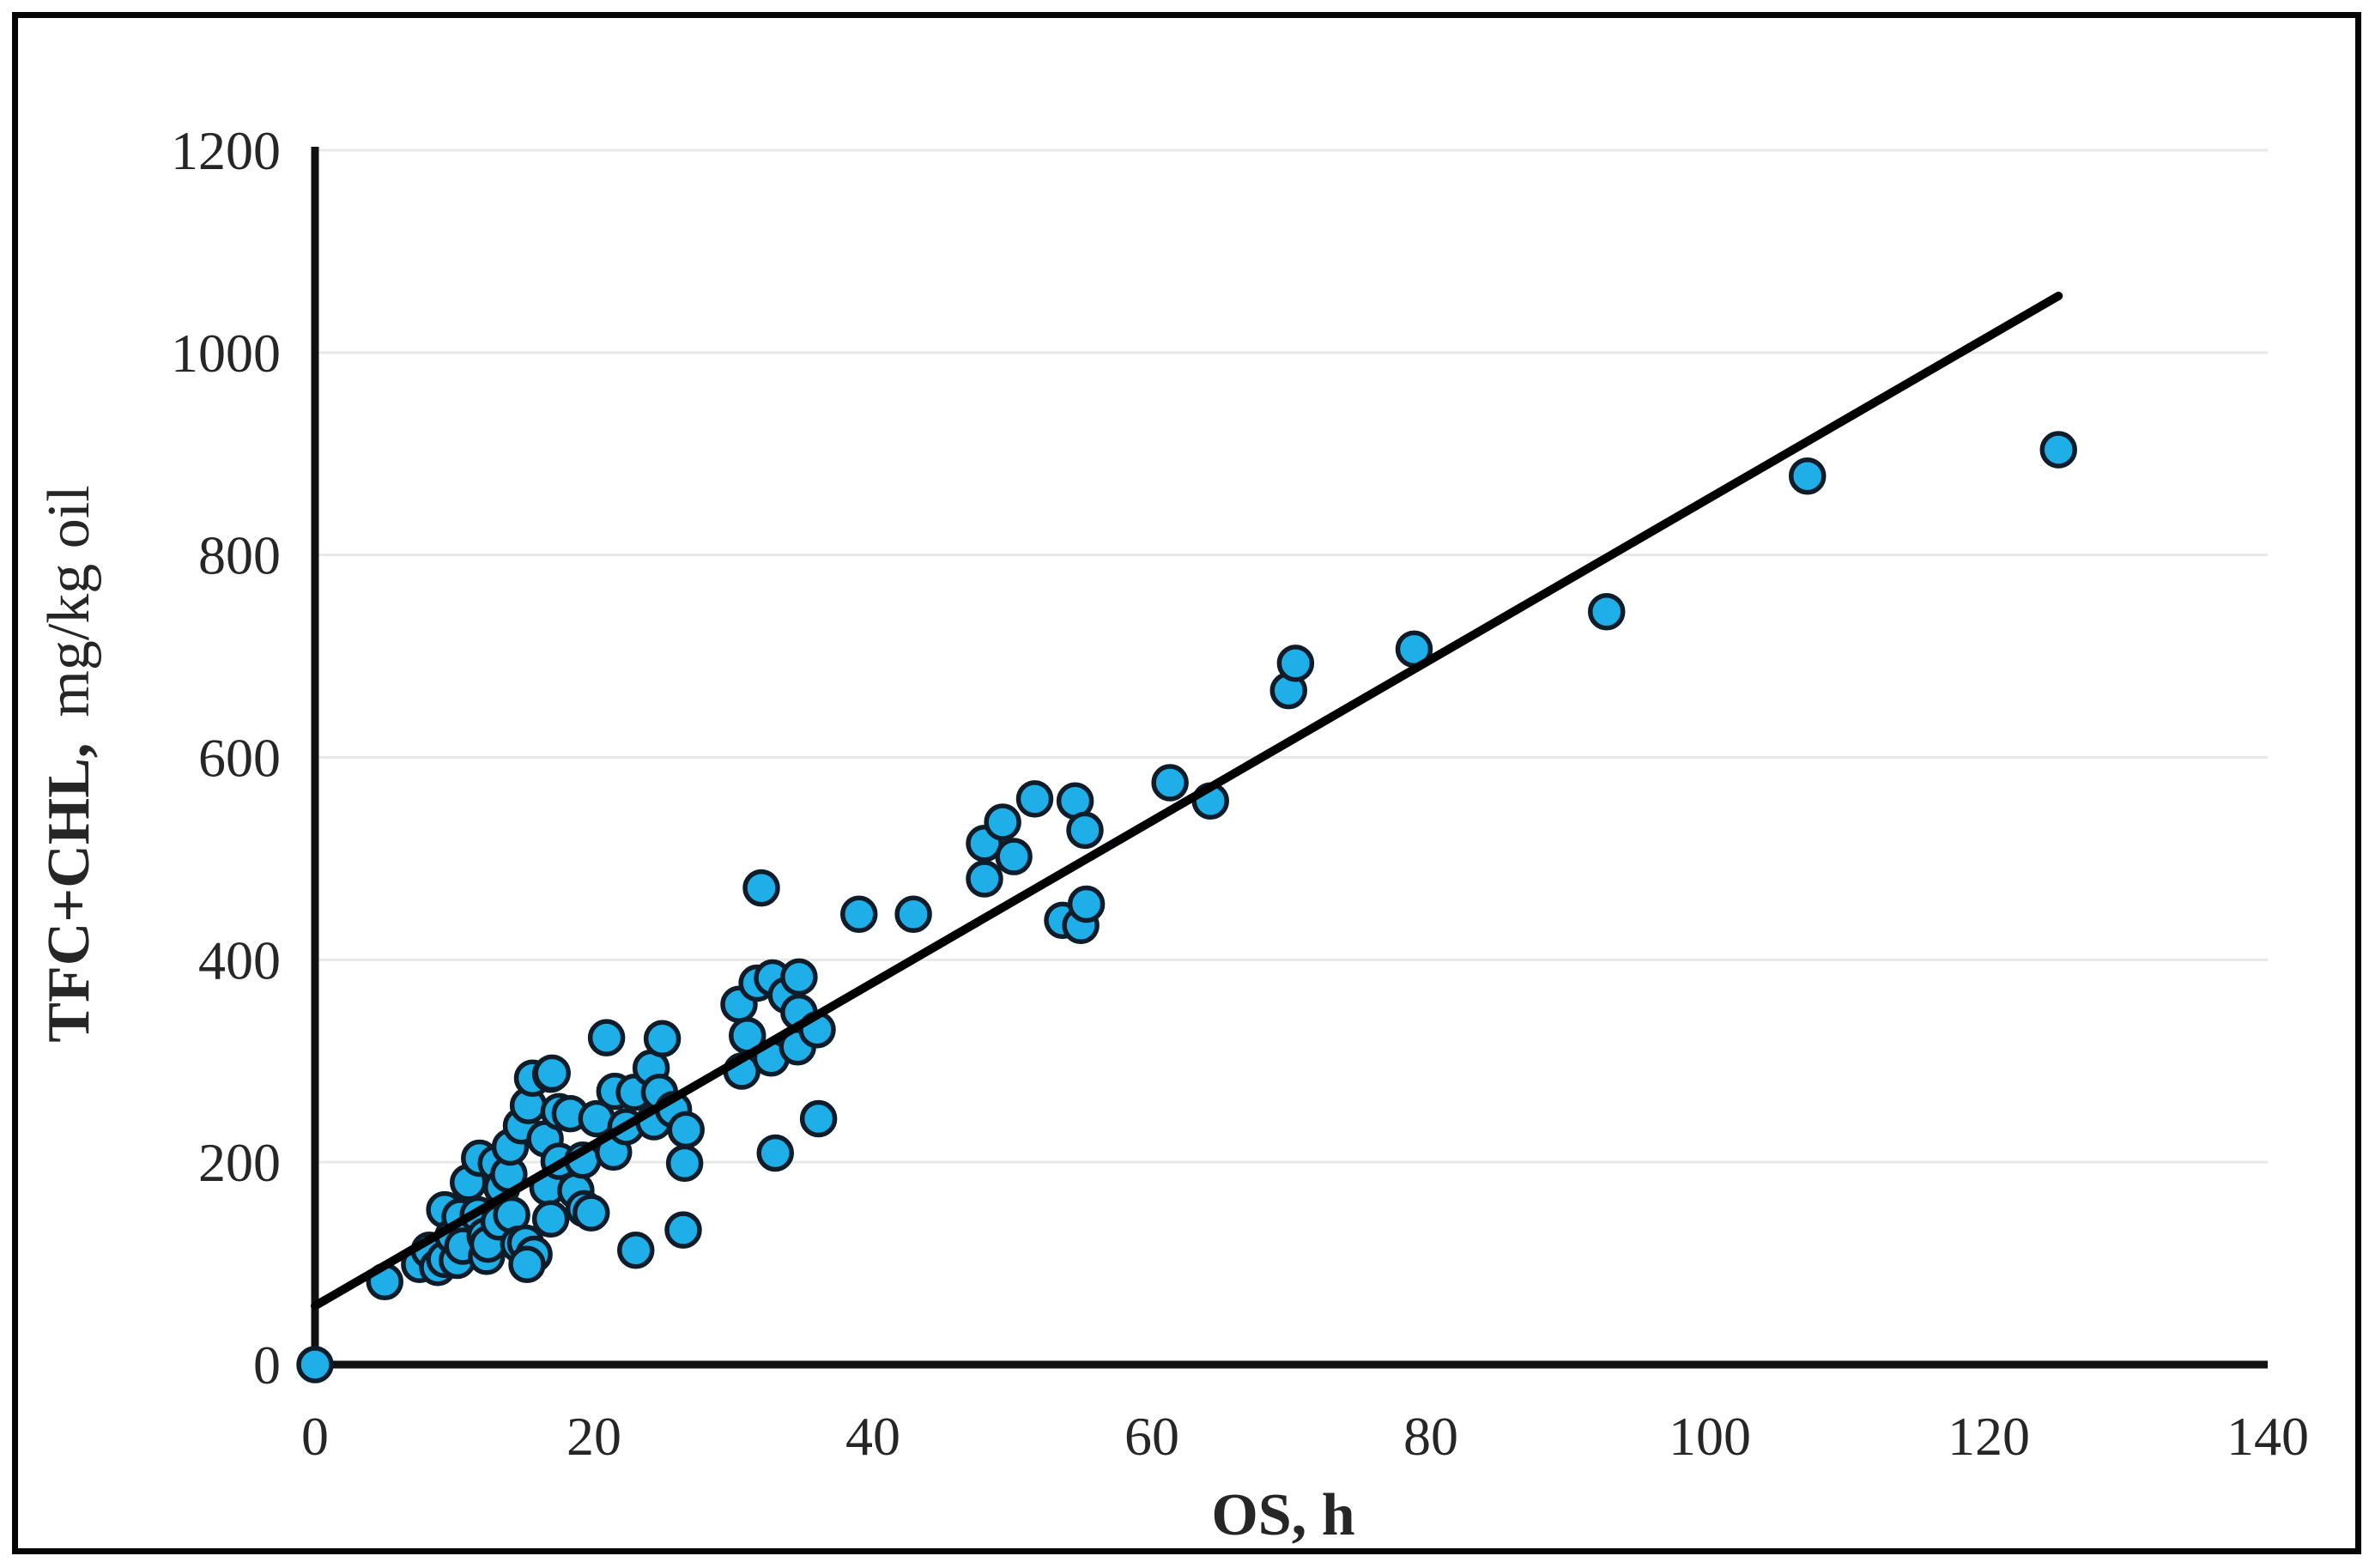 The image size is (2375, 1568). Describe the element at coordinates (226, 353) in the screenshot. I see `y-tick-label: 1000` at that location.